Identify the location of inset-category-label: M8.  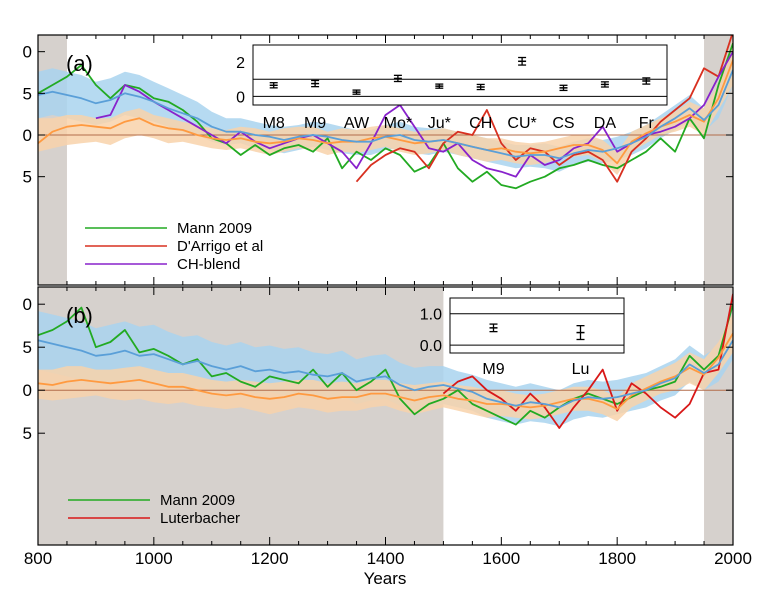
(274, 123).